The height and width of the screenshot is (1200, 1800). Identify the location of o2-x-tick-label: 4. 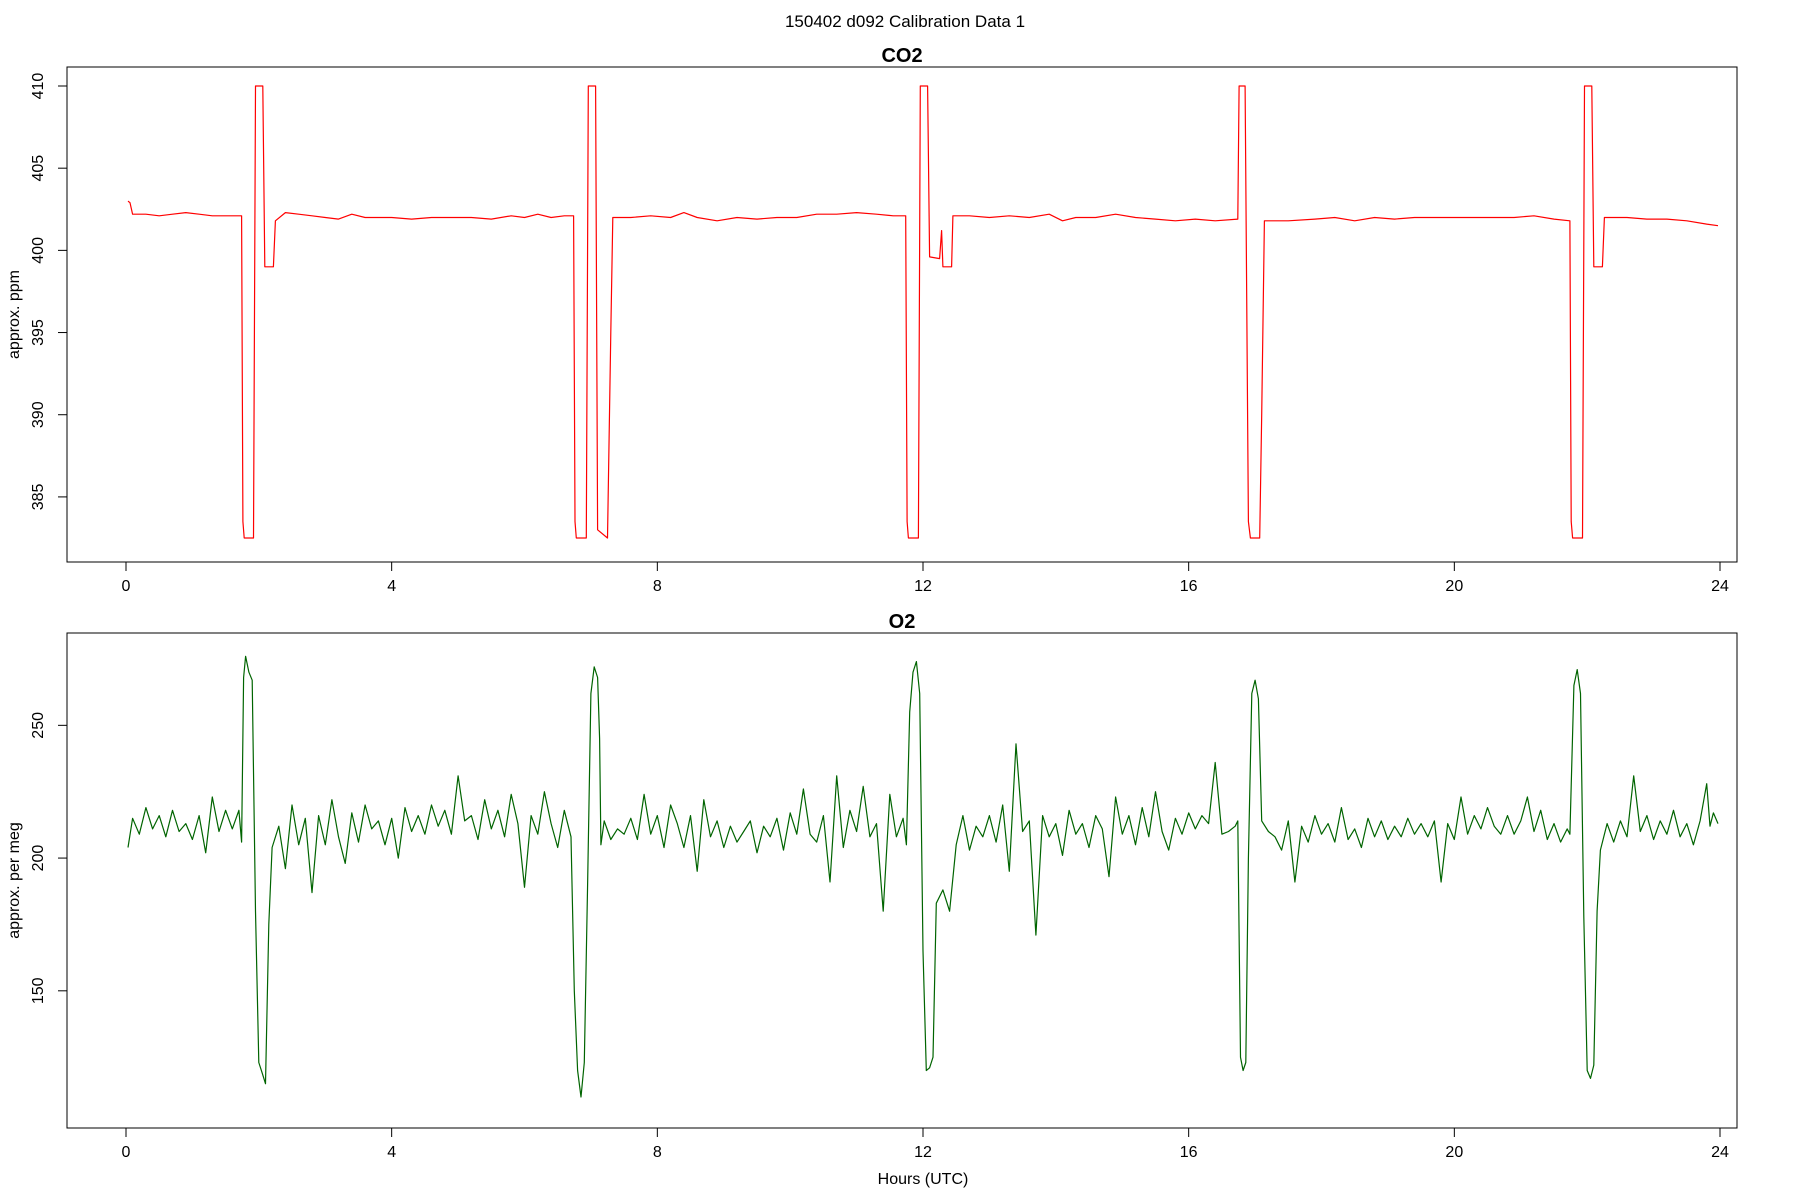
(391, 1152).